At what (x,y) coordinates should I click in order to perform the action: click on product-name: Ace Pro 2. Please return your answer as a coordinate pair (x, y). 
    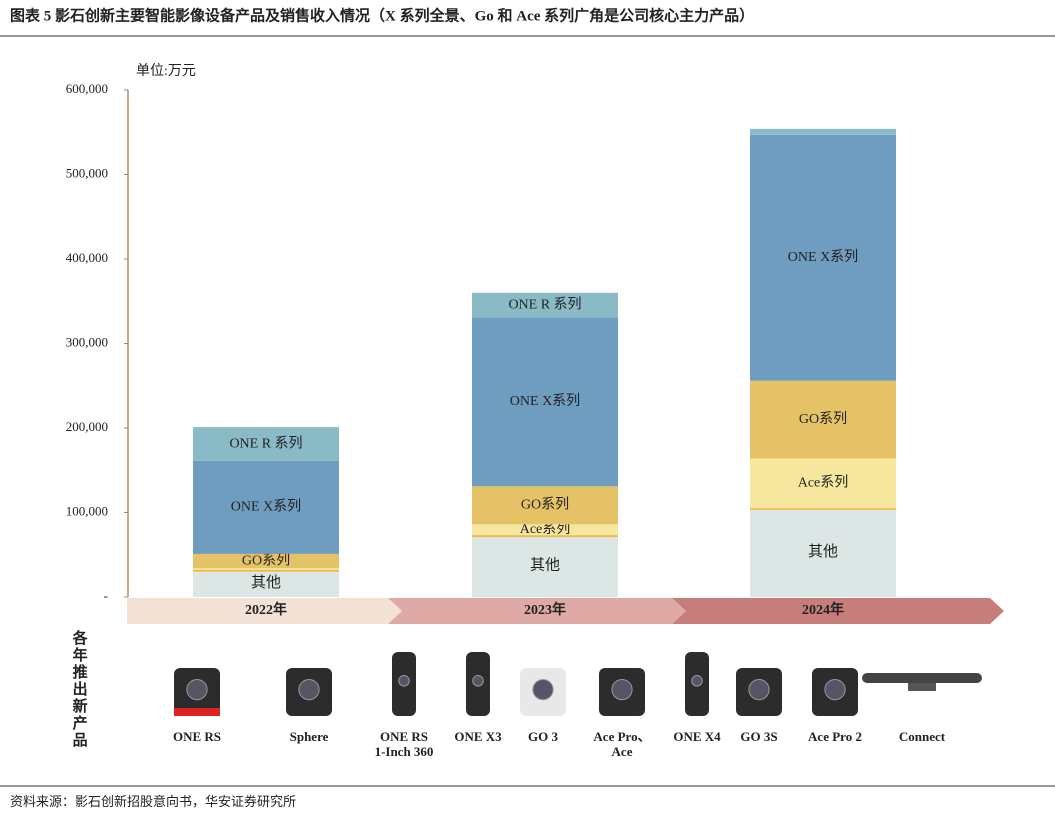
    Looking at the image, I should click on (835, 736).